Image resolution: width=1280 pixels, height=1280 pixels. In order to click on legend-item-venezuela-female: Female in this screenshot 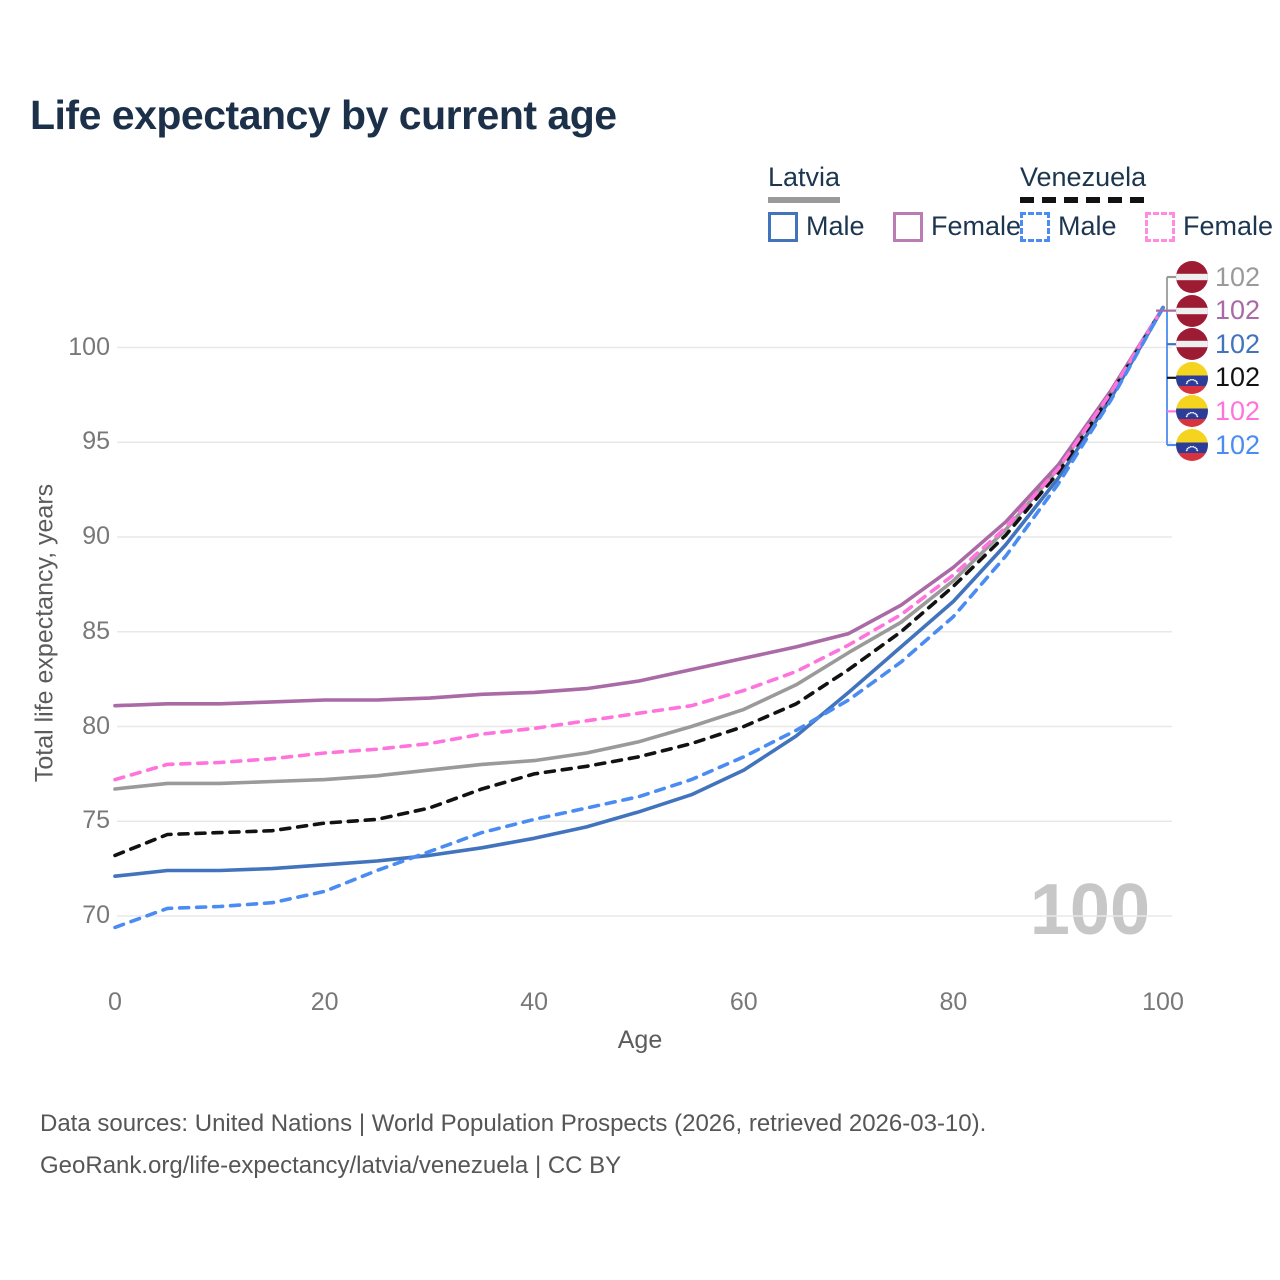, I will do `click(1209, 226)`.